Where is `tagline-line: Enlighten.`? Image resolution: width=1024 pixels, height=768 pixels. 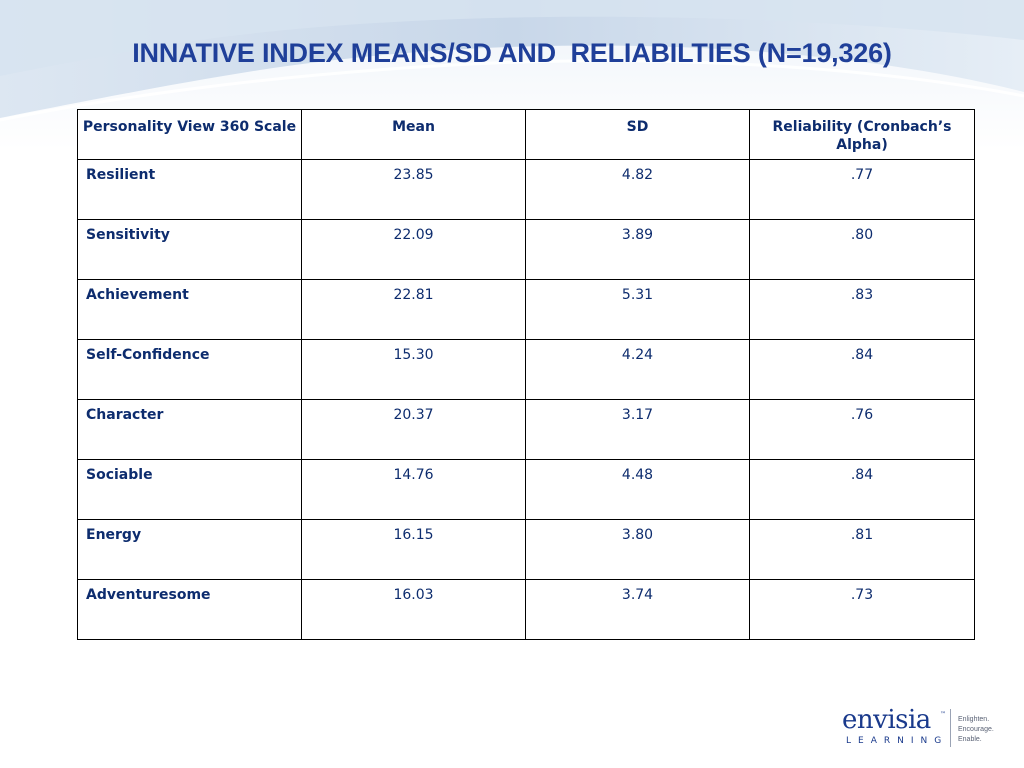 tagline-line: Enlighten. is located at coordinates (974, 719).